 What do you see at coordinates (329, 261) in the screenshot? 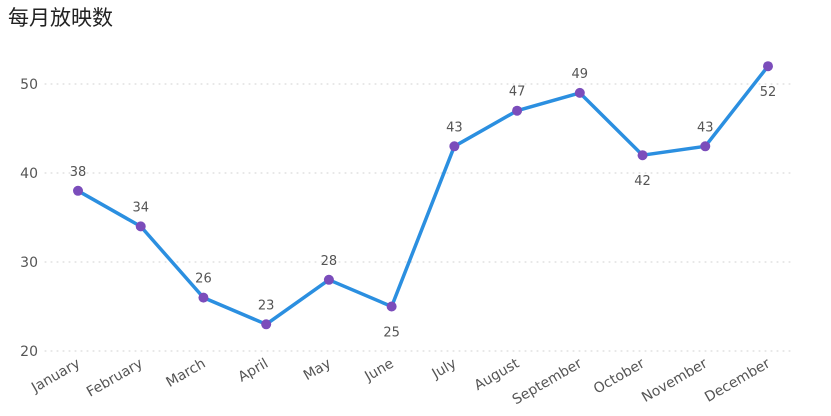
I see `data-label: 28` at bounding box center [329, 261].